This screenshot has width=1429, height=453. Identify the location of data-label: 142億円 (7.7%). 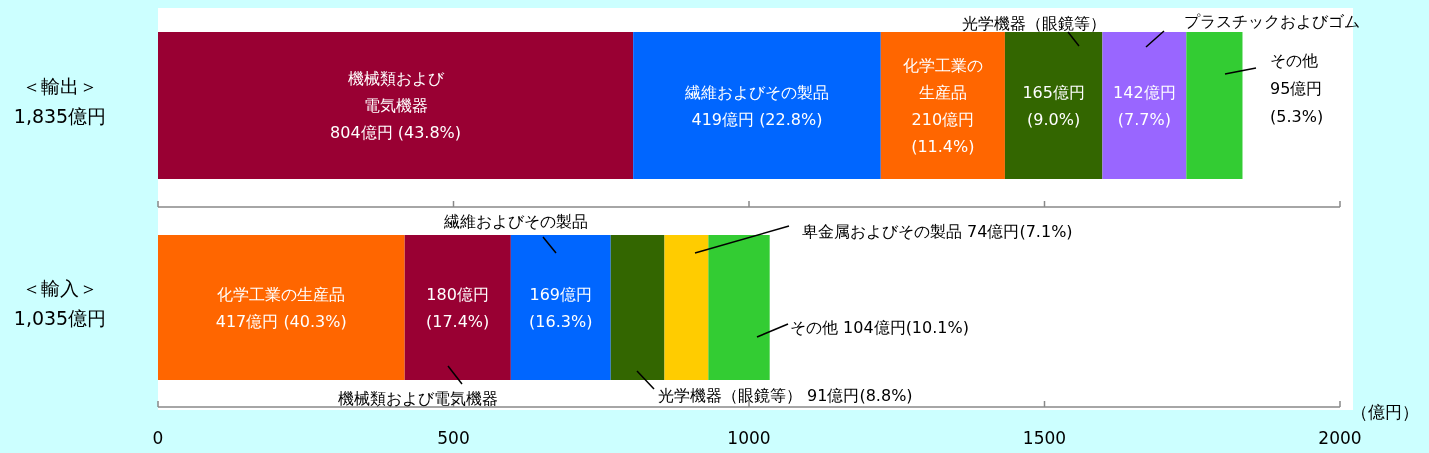
(1144, 106).